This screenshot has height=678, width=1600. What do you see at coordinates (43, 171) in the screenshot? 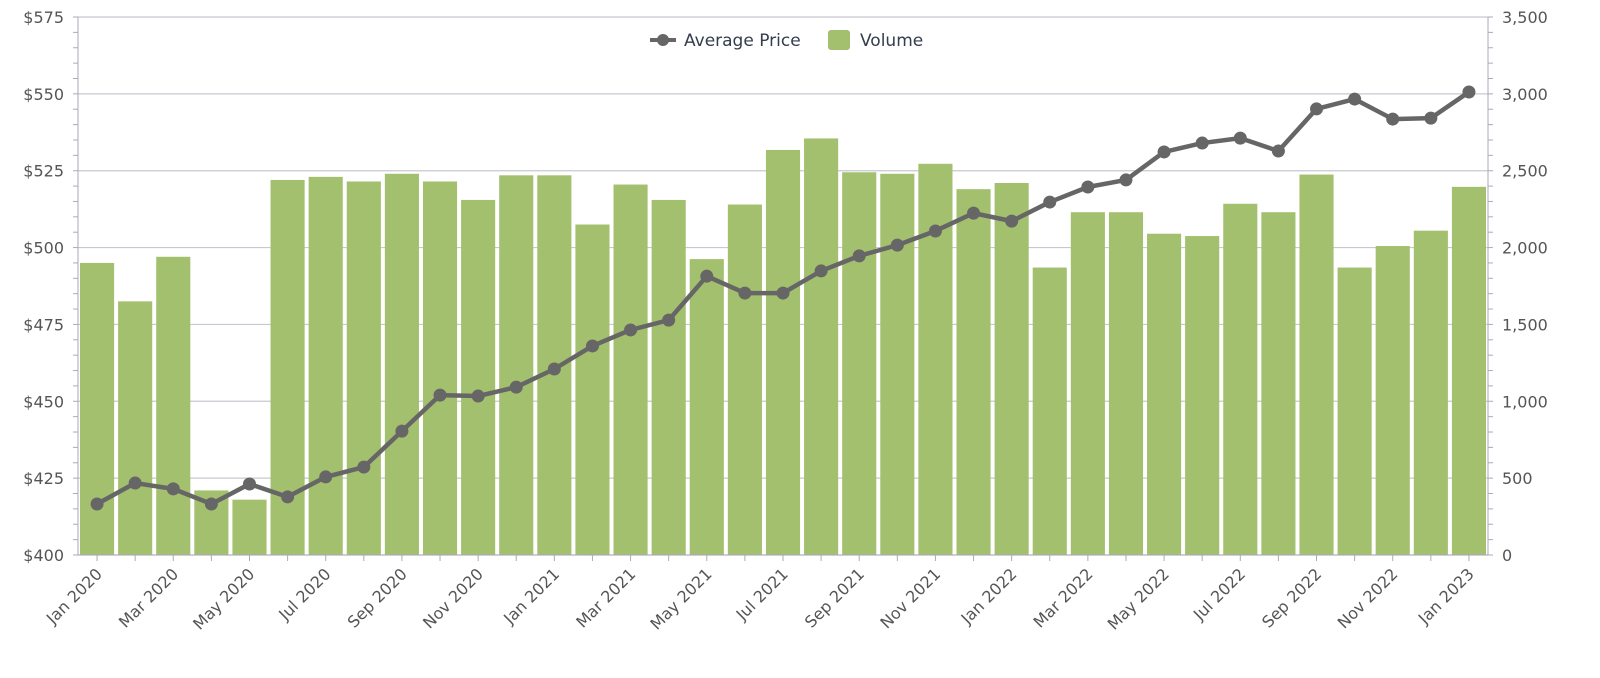
I see `left-axis-tick-label: $525` at bounding box center [43, 171].